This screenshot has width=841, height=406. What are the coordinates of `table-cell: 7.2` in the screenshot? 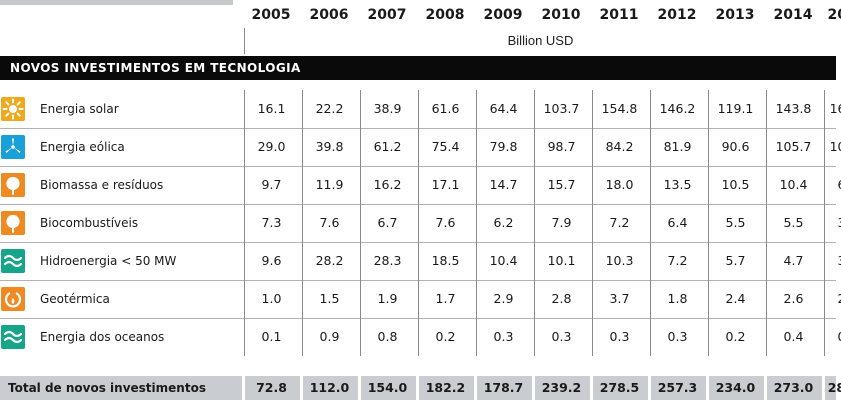 It's located at (677, 261).